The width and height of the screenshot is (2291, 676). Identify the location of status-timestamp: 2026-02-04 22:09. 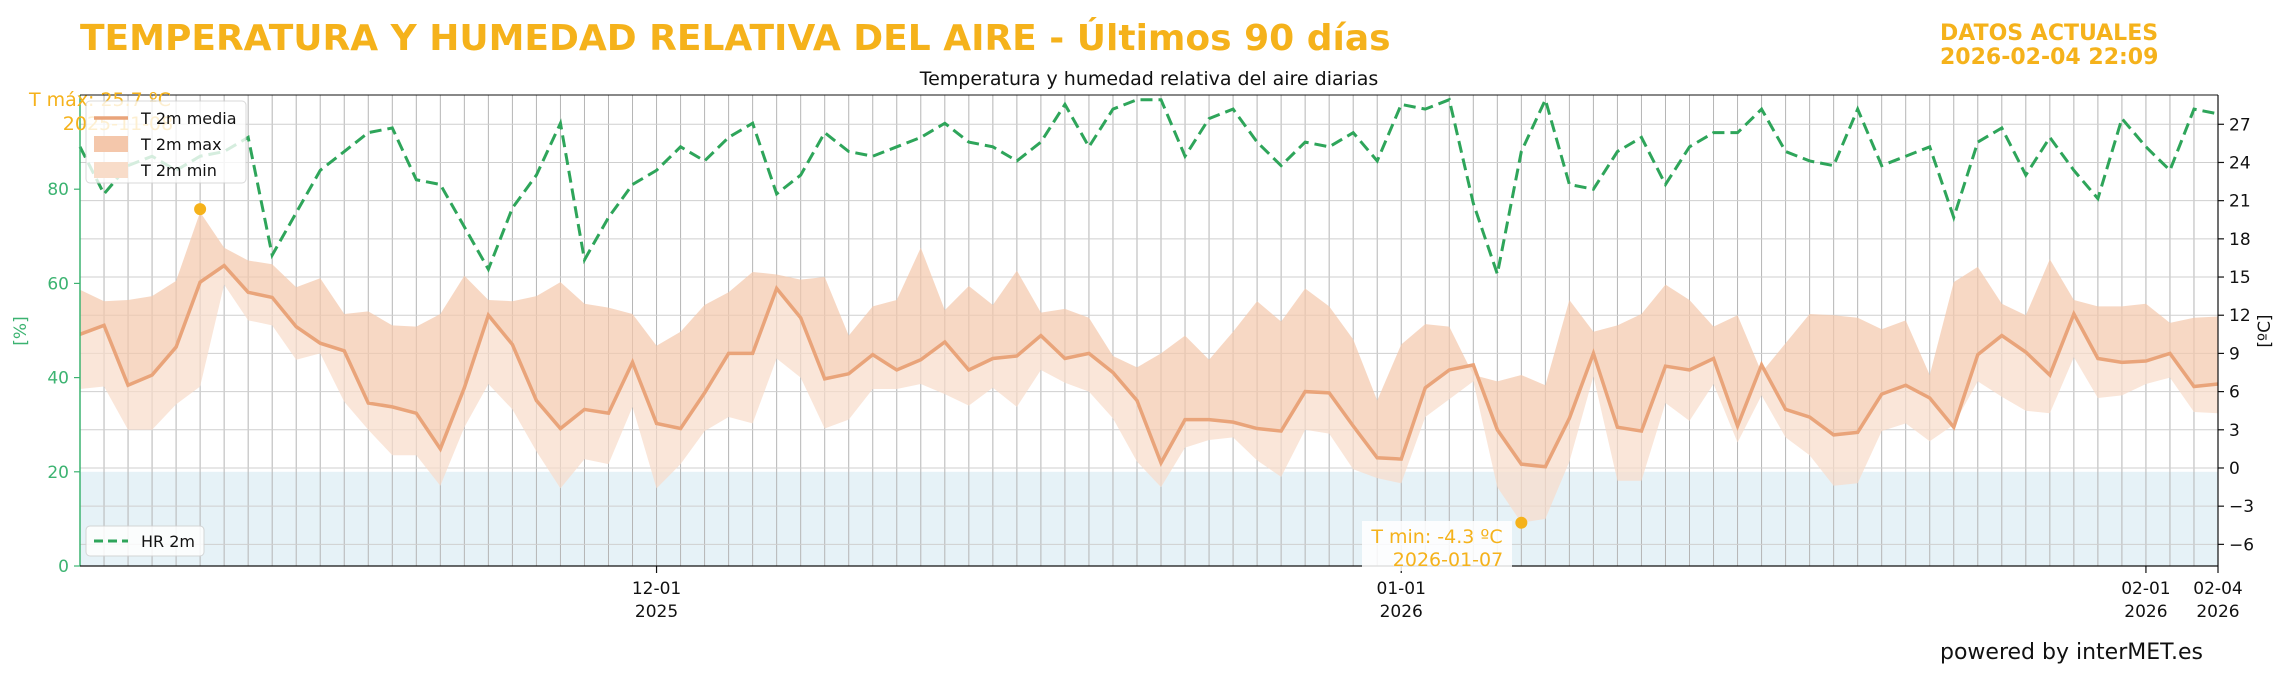
(2049, 57).